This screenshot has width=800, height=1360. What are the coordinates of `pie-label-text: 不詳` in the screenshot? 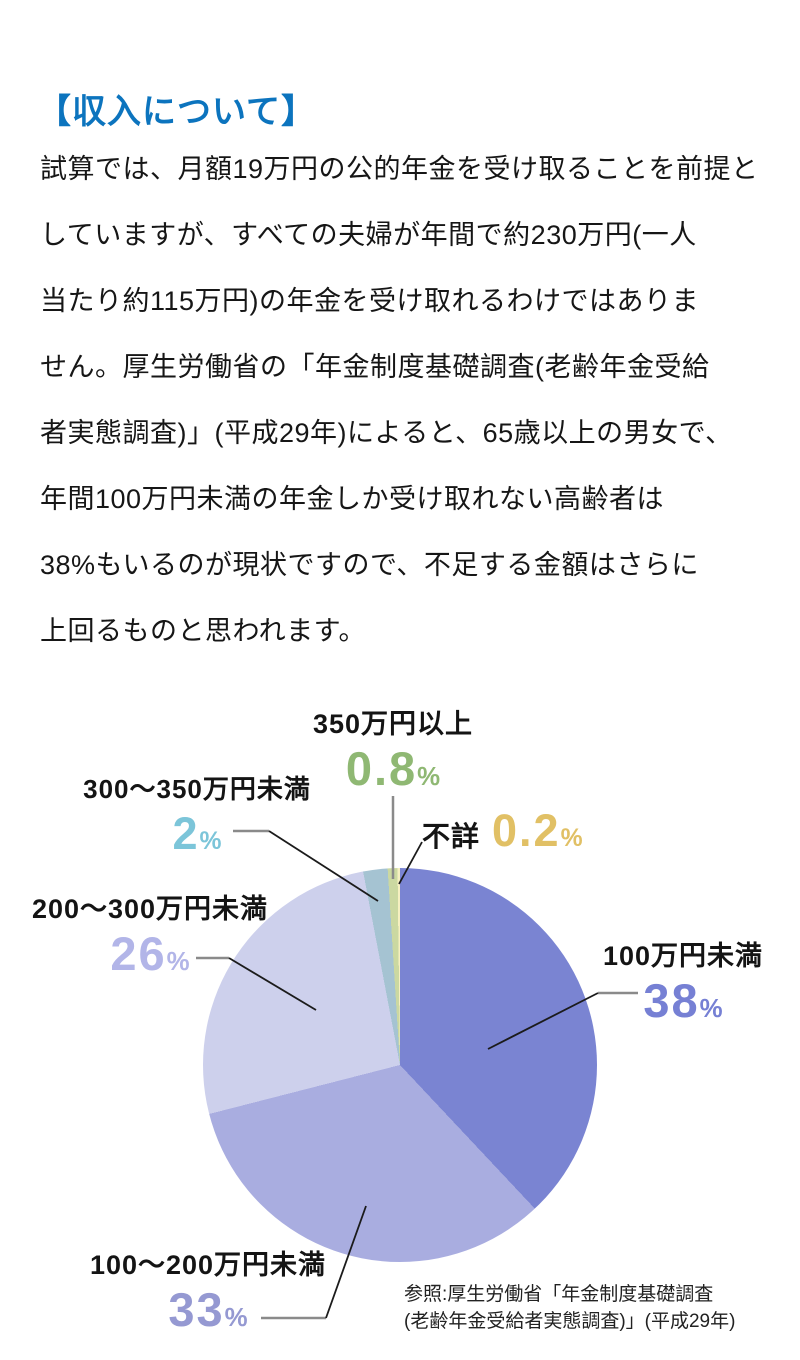 It's located at (451, 836).